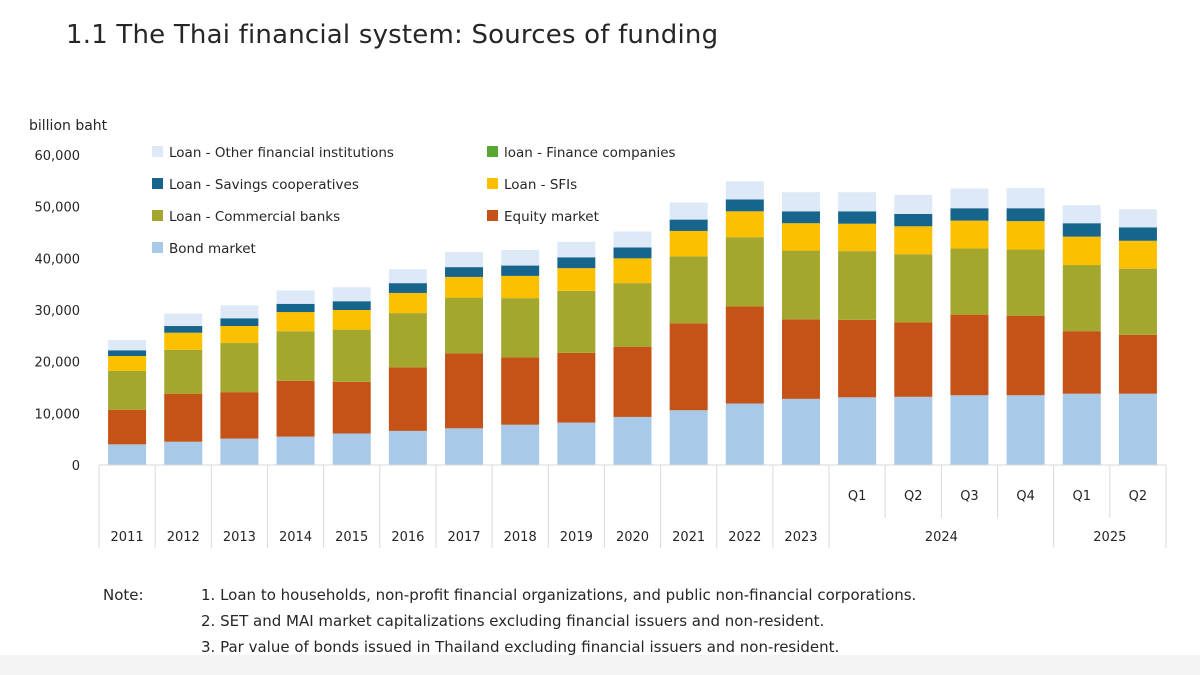  I want to click on x-tick-label: 2016, so click(407, 537).